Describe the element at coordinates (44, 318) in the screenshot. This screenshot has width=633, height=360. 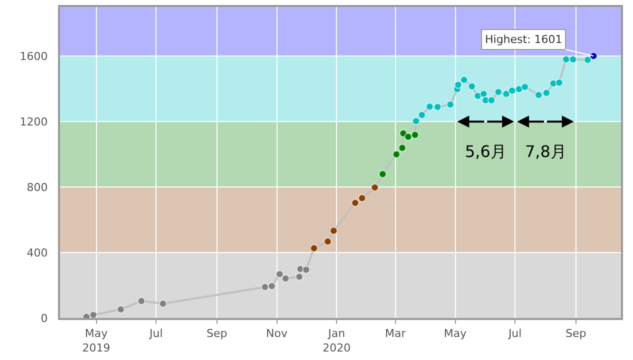
I see `y-tick-label: 0` at that location.